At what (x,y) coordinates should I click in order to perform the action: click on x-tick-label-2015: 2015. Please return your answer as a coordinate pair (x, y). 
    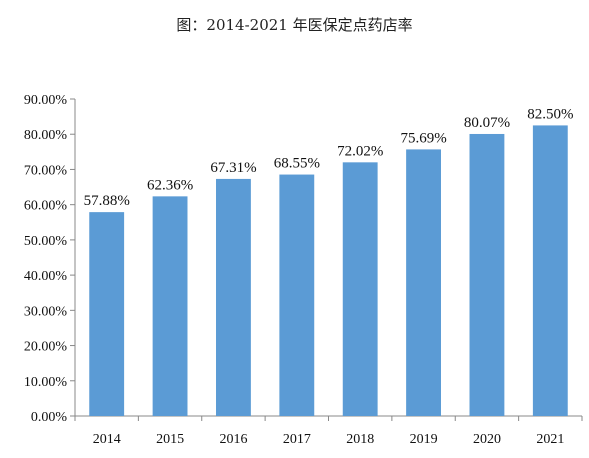
    Looking at the image, I should click on (170, 439).